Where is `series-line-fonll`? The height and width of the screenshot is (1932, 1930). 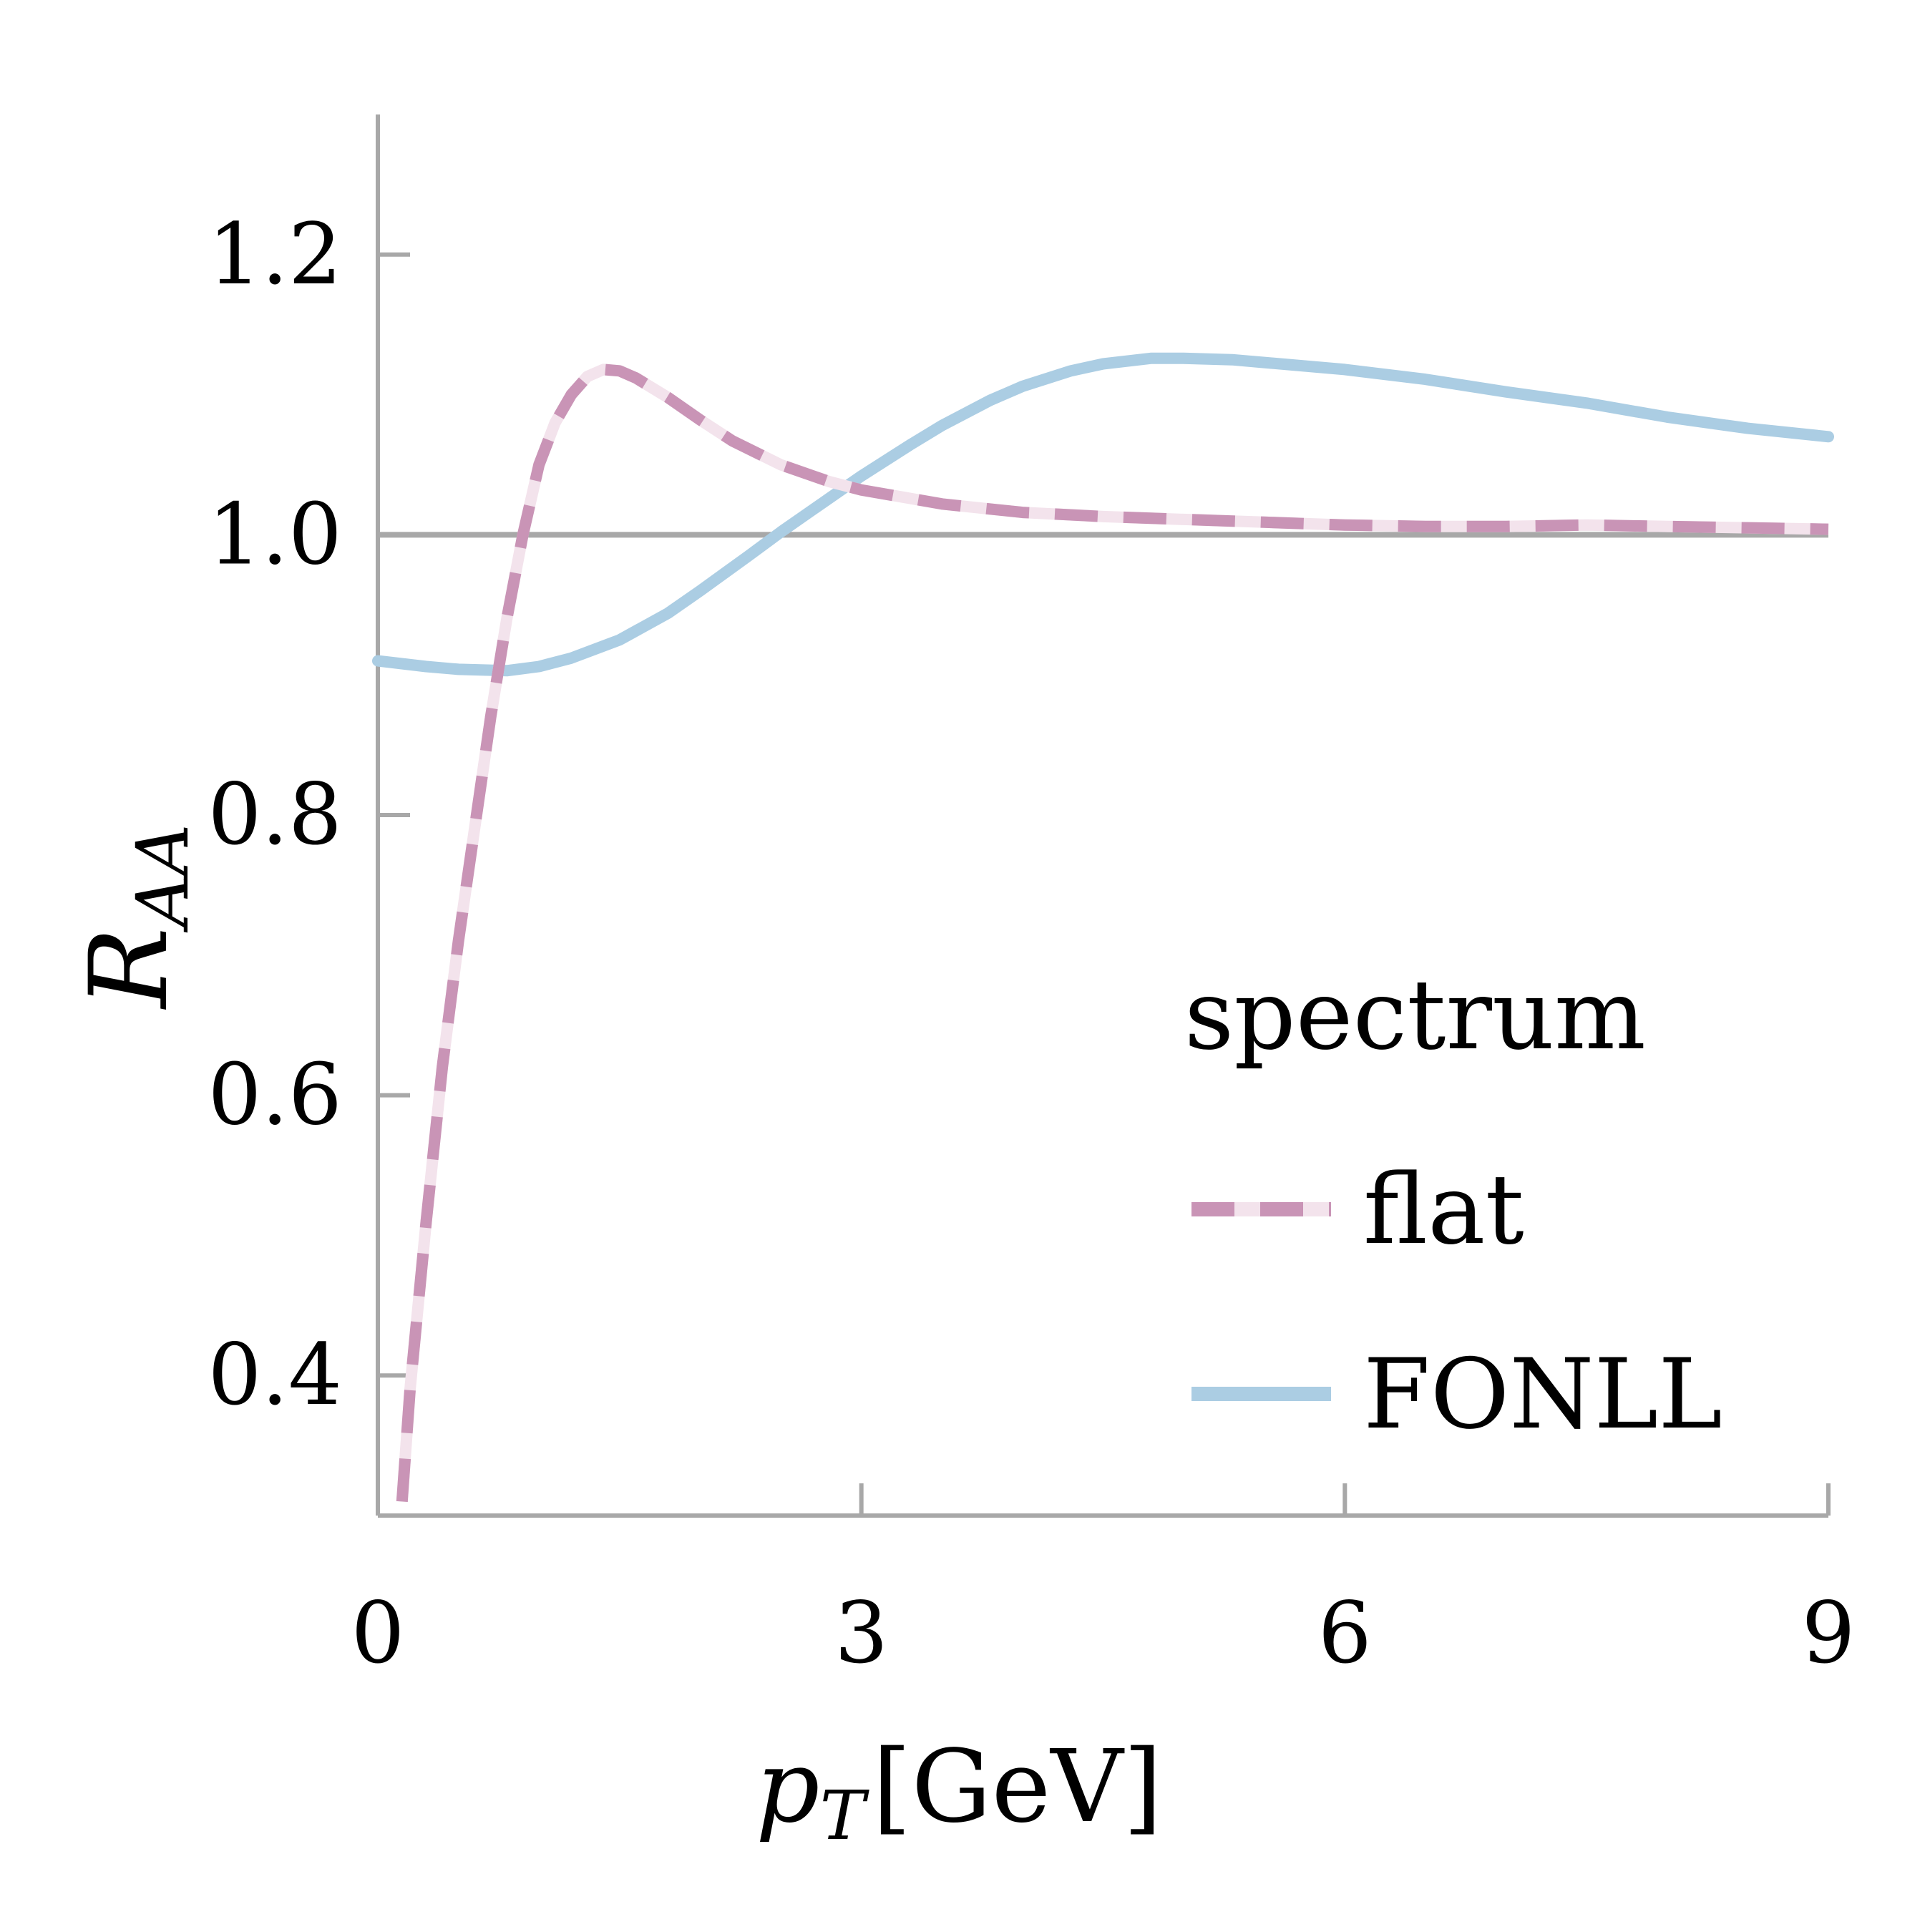 series-line-fonll is located at coordinates (1103, 514).